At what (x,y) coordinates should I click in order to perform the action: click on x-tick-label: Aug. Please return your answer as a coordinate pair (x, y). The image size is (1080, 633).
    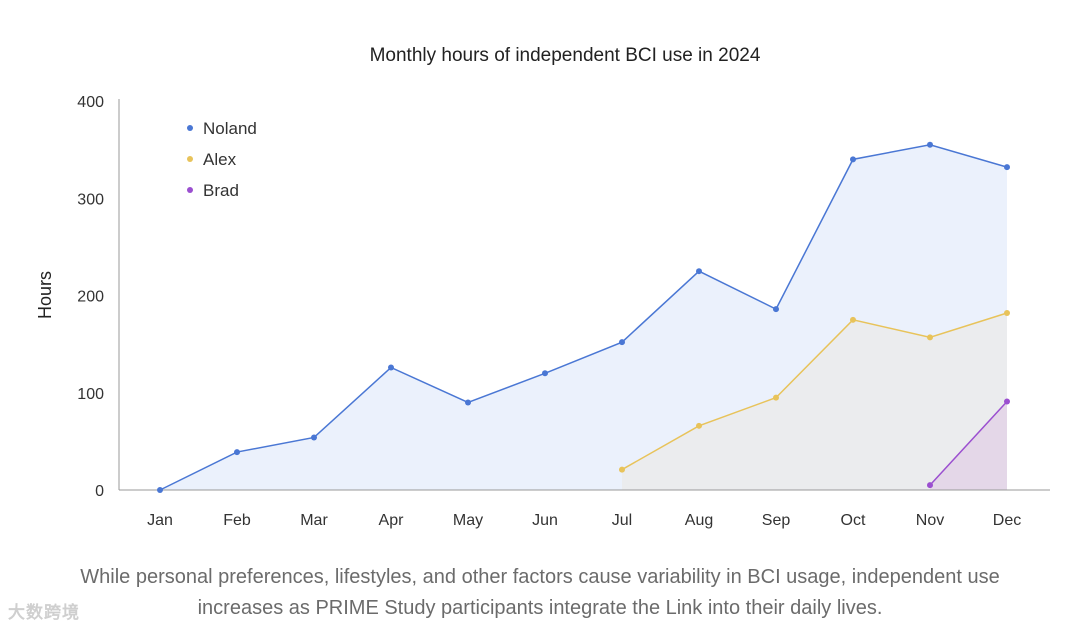
    Looking at the image, I should click on (699, 520).